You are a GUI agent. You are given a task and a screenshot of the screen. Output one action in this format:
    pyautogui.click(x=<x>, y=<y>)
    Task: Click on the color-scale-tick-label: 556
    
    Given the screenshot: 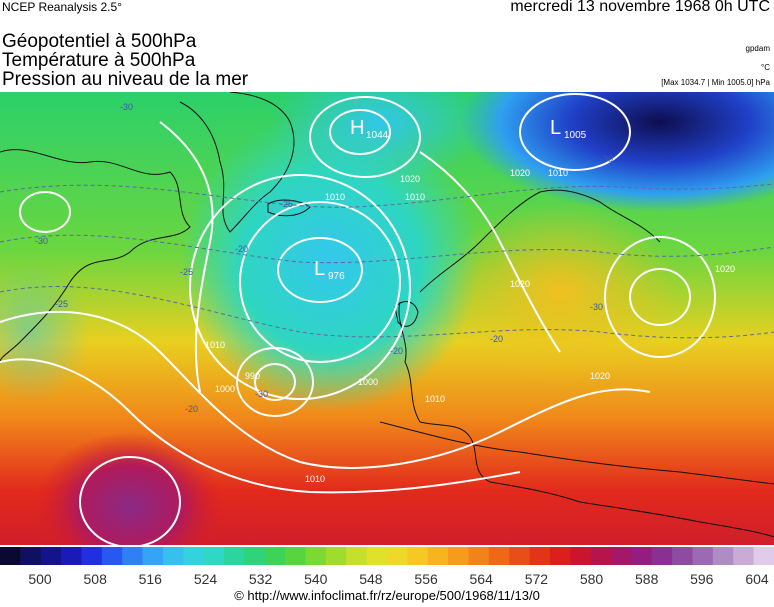 What is the action you would take?
    pyautogui.click(x=426, y=579)
    